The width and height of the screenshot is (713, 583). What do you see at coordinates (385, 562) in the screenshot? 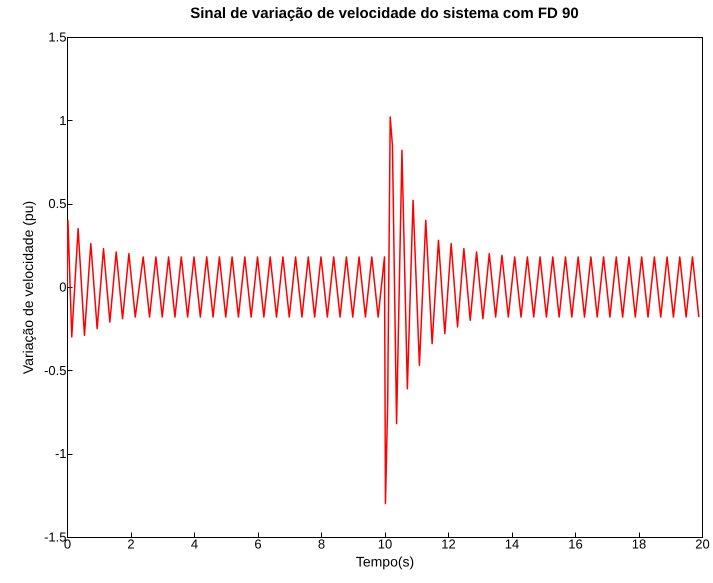
I see `x-axis-title: Tempo(s)` at bounding box center [385, 562].